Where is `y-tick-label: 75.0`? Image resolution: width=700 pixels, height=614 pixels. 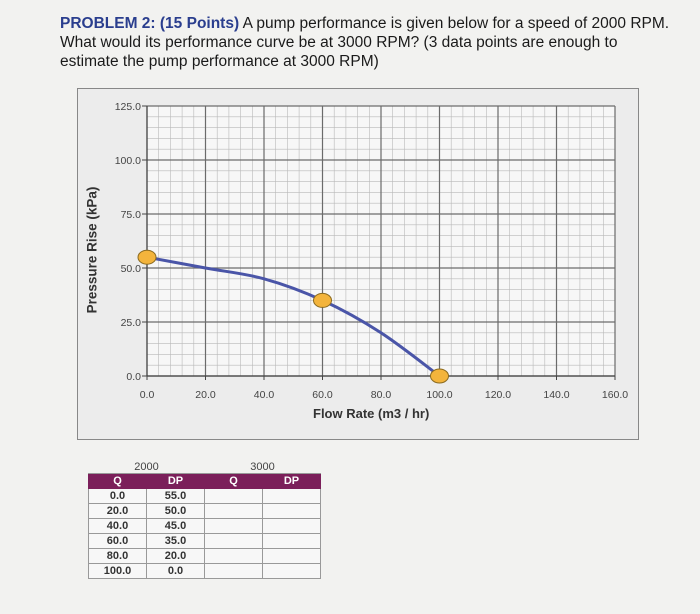
y-tick-label: 75.0 is located at coordinates (131, 215).